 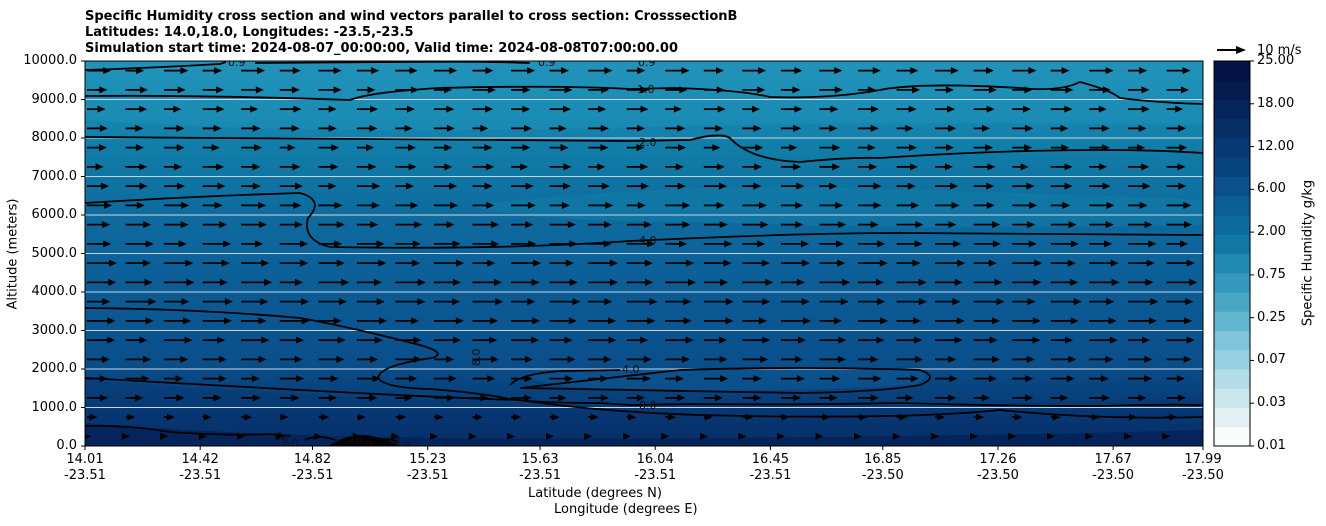 What do you see at coordinates (83, 253) in the screenshot?
I see `y-tick-marks` at bounding box center [83, 253].